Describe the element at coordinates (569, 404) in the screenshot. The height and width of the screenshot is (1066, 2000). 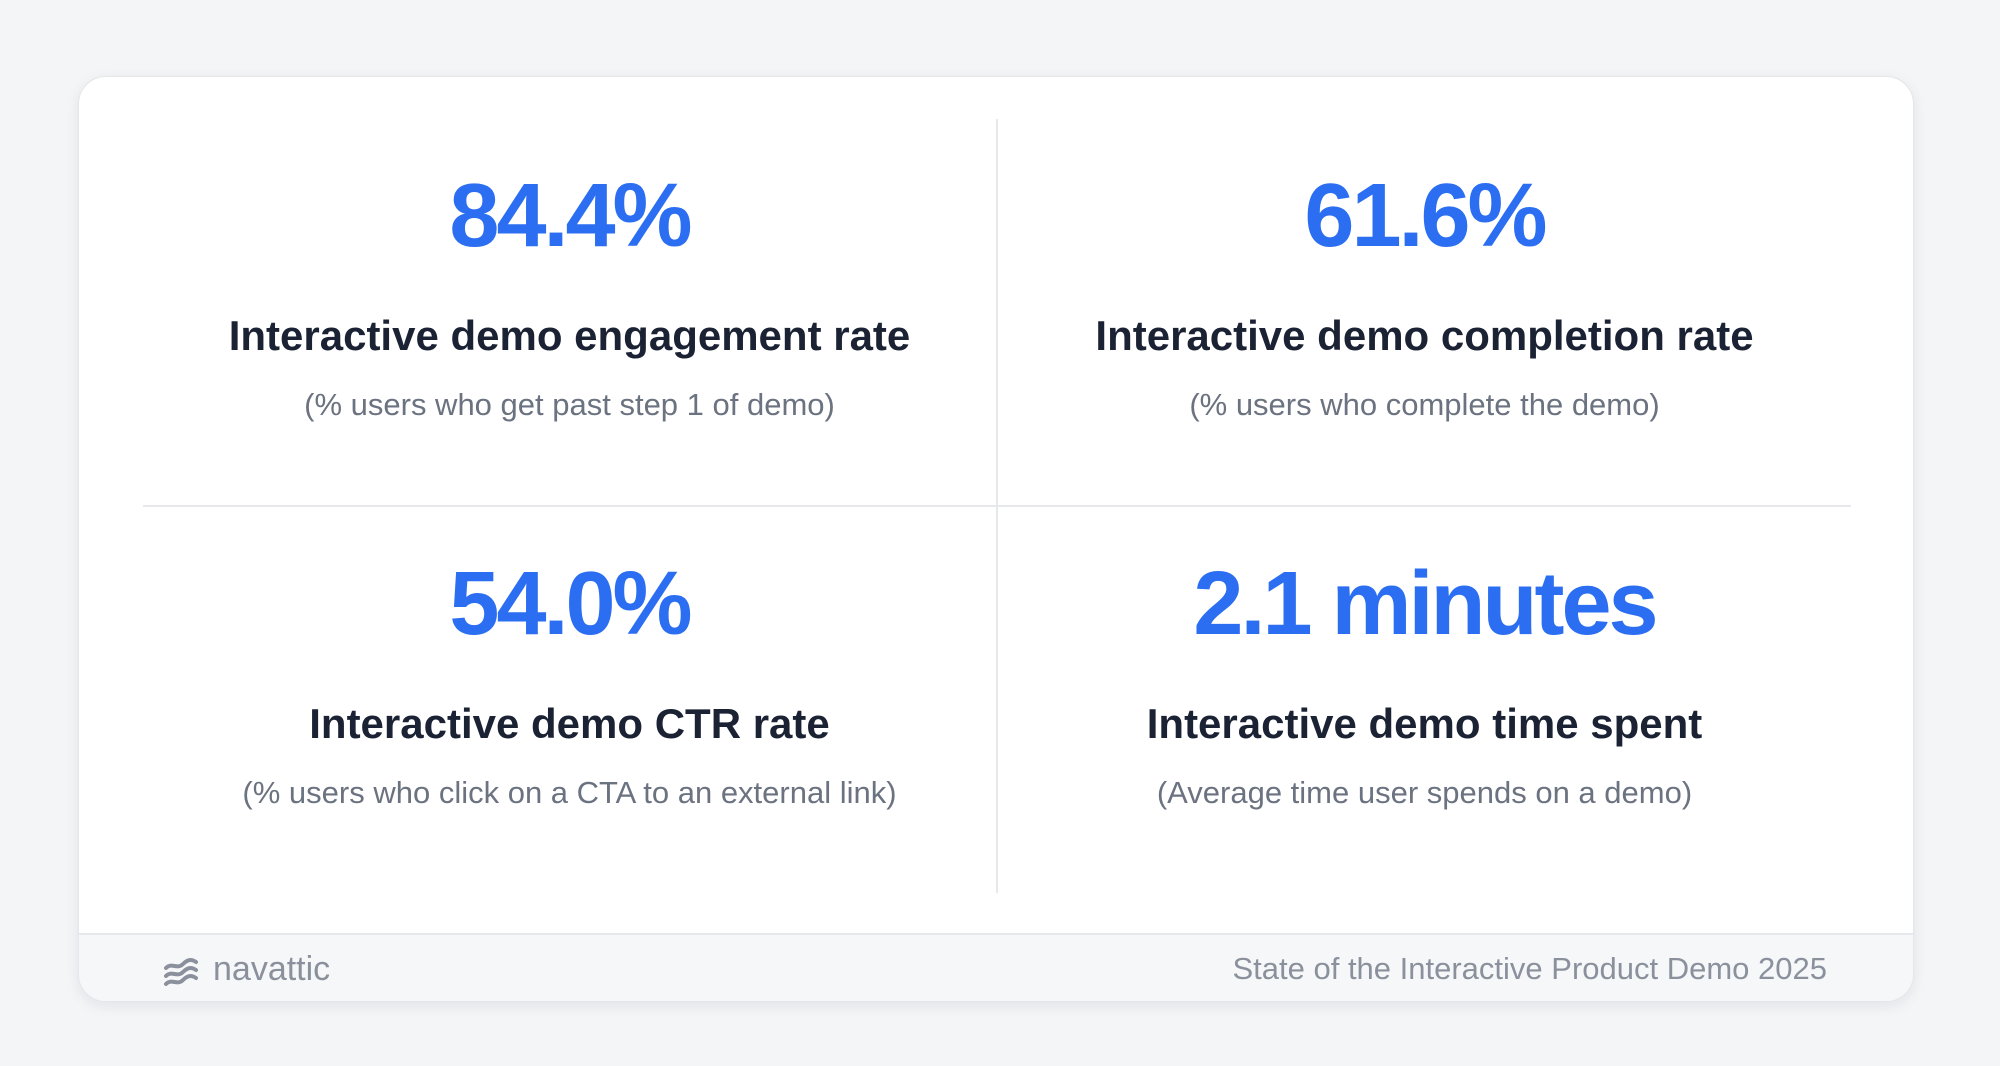
I see `stat-description: (% users who get past step 1 of demo)` at that location.